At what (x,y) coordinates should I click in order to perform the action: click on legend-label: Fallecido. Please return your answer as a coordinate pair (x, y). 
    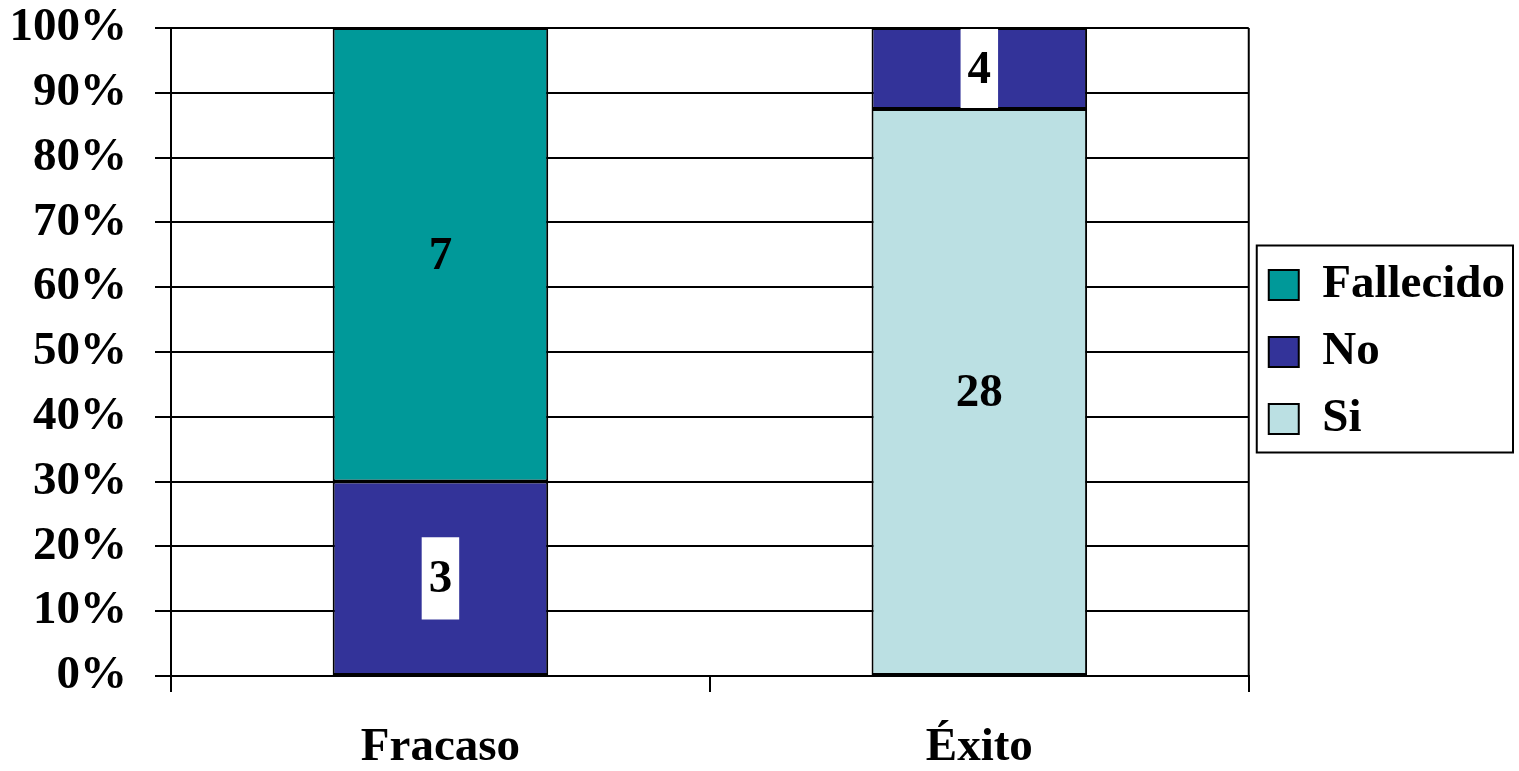
    Looking at the image, I should click on (1414, 281).